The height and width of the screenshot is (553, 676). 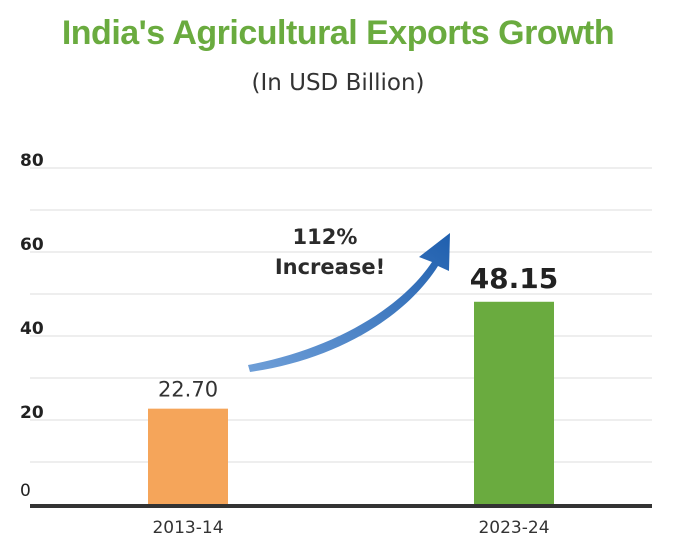 I want to click on y-tick-label: 20, so click(x=32, y=413).